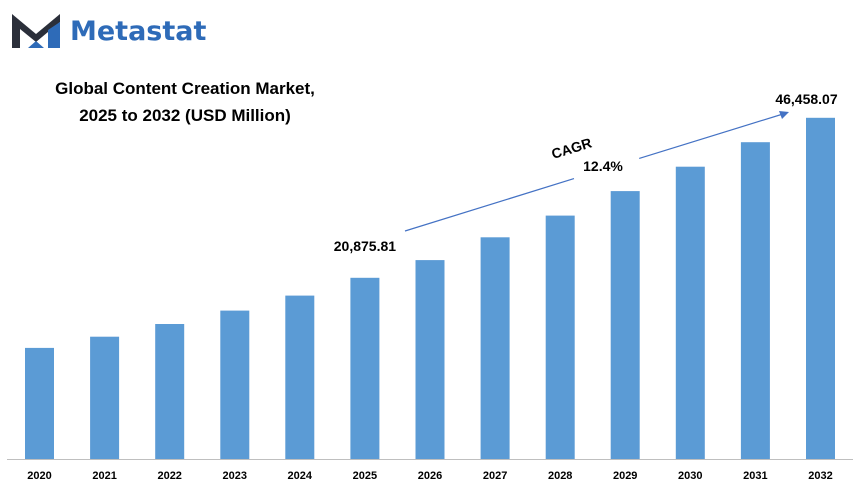 The image size is (863, 484). I want to click on x-tick-label: 2025, so click(365, 476).